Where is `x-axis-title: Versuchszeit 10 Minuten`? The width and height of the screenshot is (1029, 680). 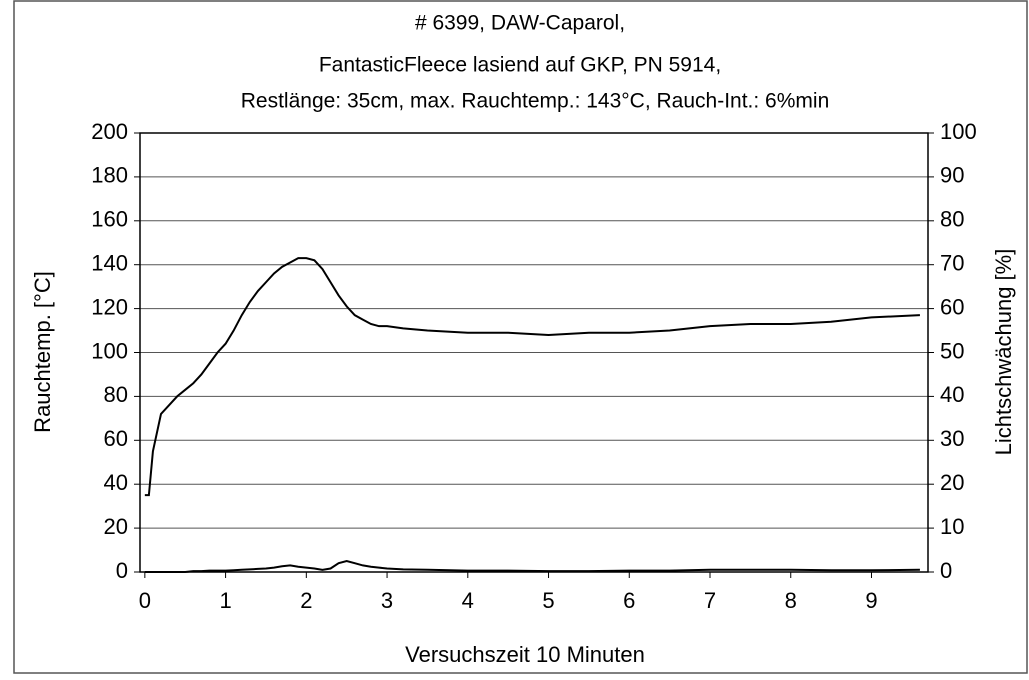 x-axis-title: Versuchszeit 10 Minuten is located at coordinates (525, 654).